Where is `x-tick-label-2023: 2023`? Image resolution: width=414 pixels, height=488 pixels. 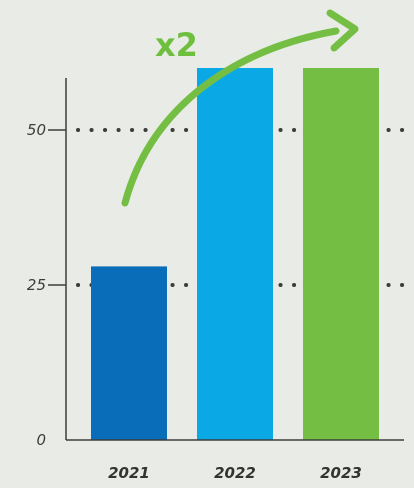 x-tick-label-2023: 2023 is located at coordinates (341, 473).